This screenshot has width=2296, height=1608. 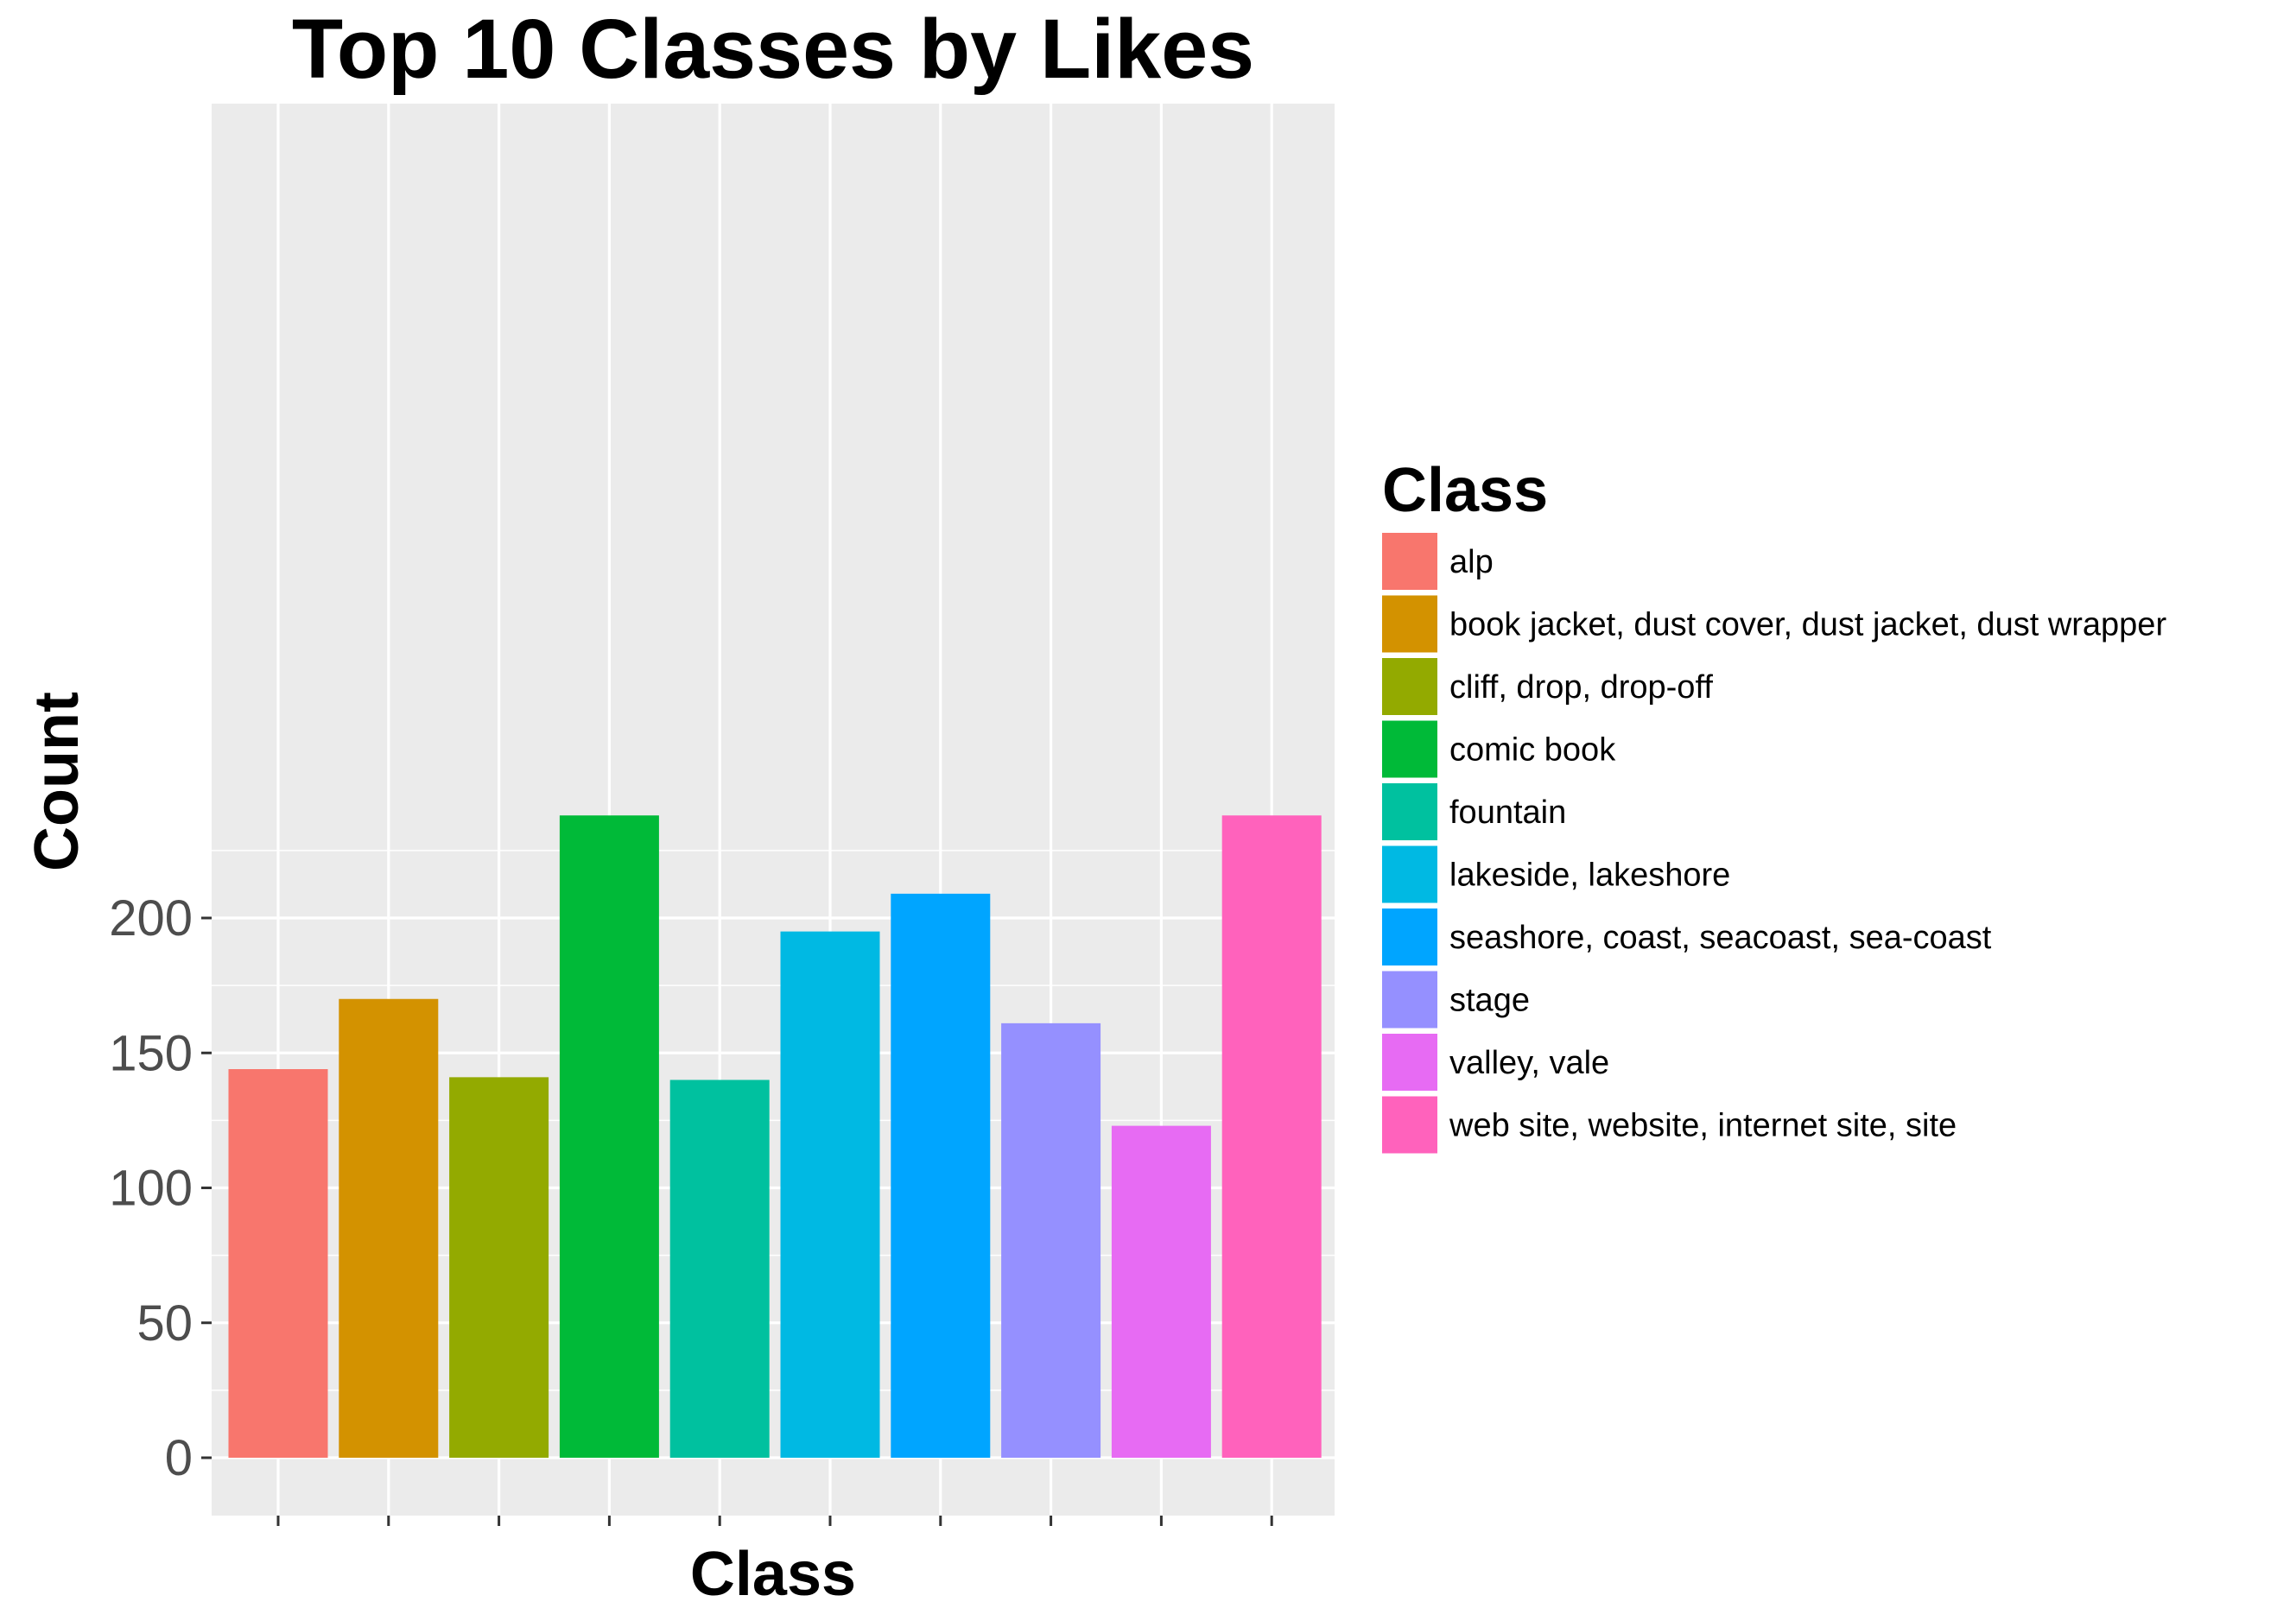 What do you see at coordinates (1581, 687) in the screenshot?
I see `legend-label-3: cliff, drop, drop-off` at bounding box center [1581, 687].